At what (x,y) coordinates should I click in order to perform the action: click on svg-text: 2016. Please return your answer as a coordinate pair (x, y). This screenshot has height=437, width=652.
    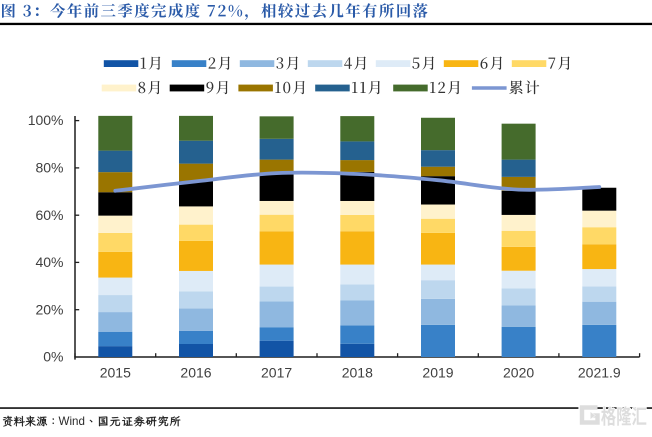
    Looking at the image, I should click on (195, 373).